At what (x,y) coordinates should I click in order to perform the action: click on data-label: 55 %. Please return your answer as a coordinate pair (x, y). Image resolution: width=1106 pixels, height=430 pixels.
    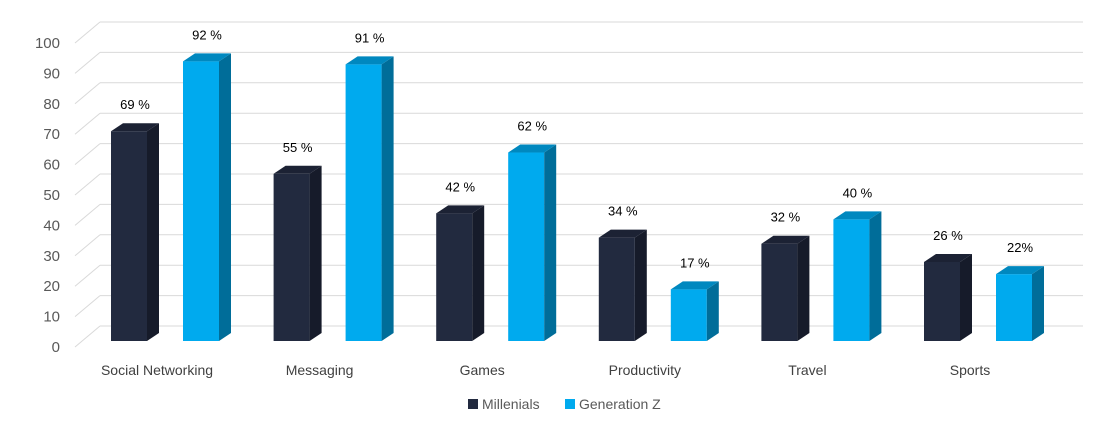
    Looking at the image, I should click on (298, 147).